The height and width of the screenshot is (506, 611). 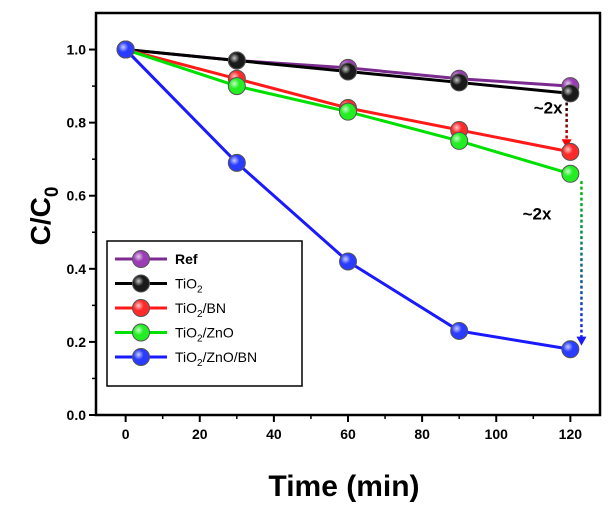 I want to click on legend-label: TiO2/ZnO/BN, so click(x=216, y=359).